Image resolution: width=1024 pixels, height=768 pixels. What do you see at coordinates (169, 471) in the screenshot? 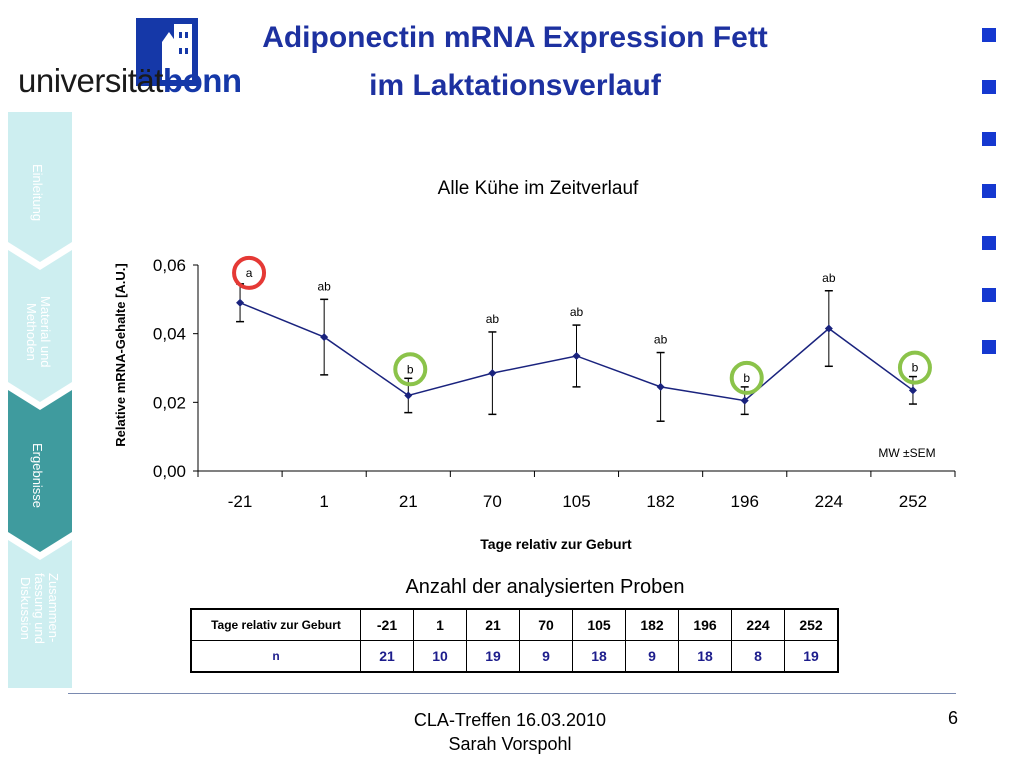
I see `y-tick-label: 0,00` at bounding box center [169, 471].